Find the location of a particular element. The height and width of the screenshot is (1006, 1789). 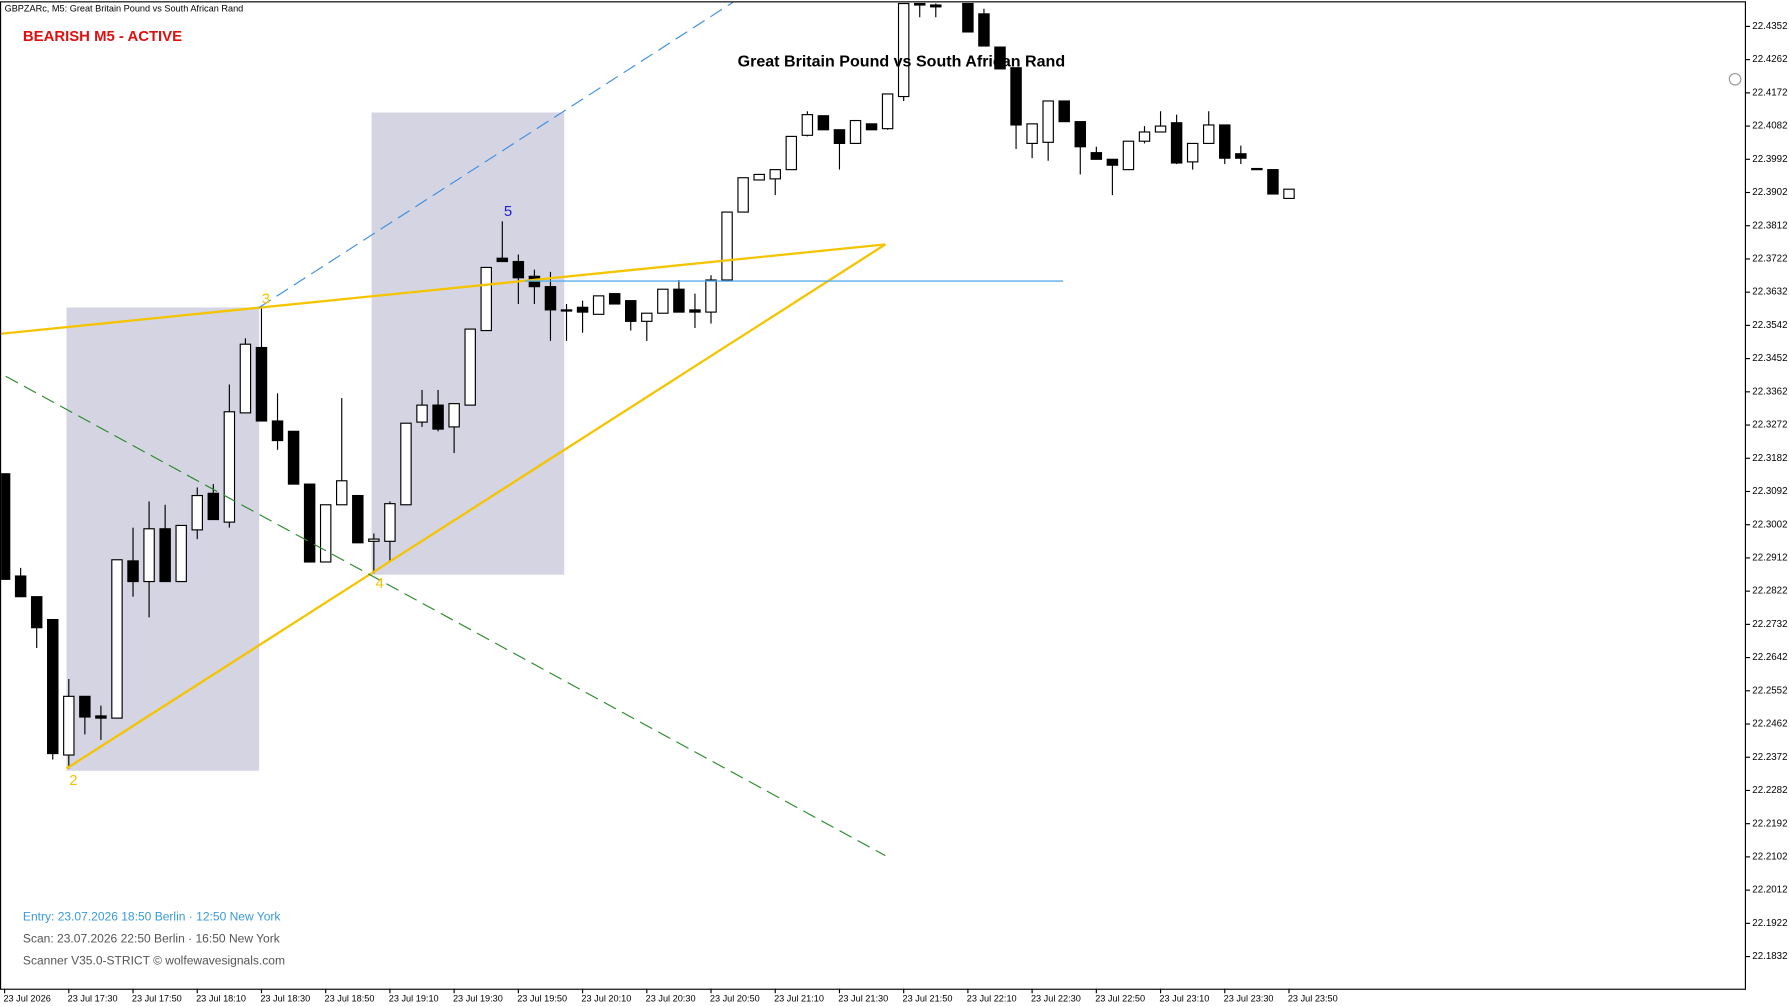

x-tick-label: 23 Jul 21:30 is located at coordinates (863, 998).